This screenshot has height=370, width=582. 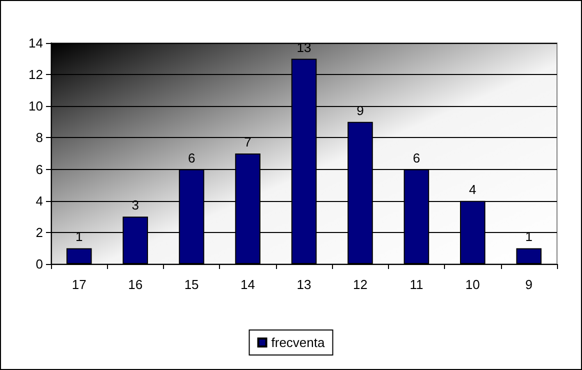 I want to click on x-tick-label: 17, so click(x=79, y=284).